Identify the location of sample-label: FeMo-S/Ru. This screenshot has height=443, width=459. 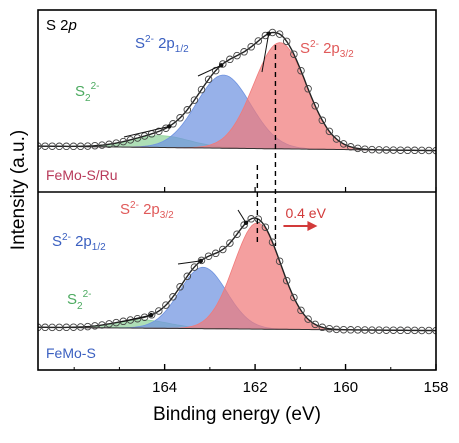
(82, 175).